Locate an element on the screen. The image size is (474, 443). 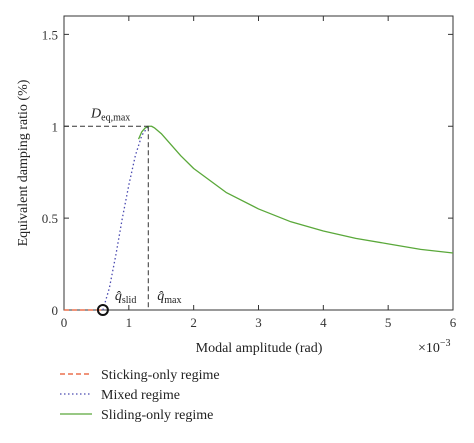
annotation-d-eq-max-sub: eq,max is located at coordinates (115, 117).